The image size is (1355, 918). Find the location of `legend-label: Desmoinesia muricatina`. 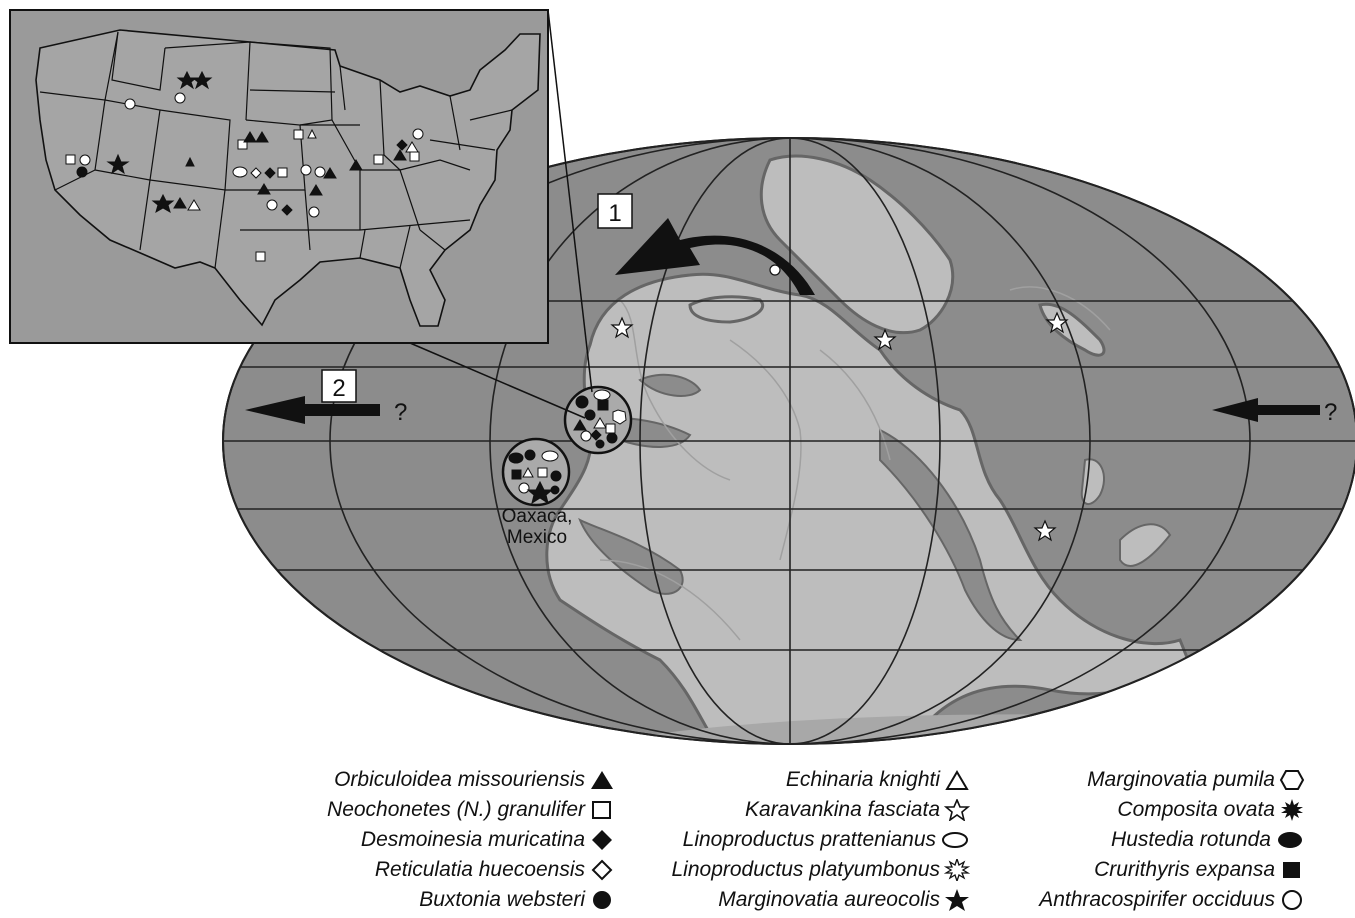

legend-label: Desmoinesia muricatina is located at coordinates (472, 839).